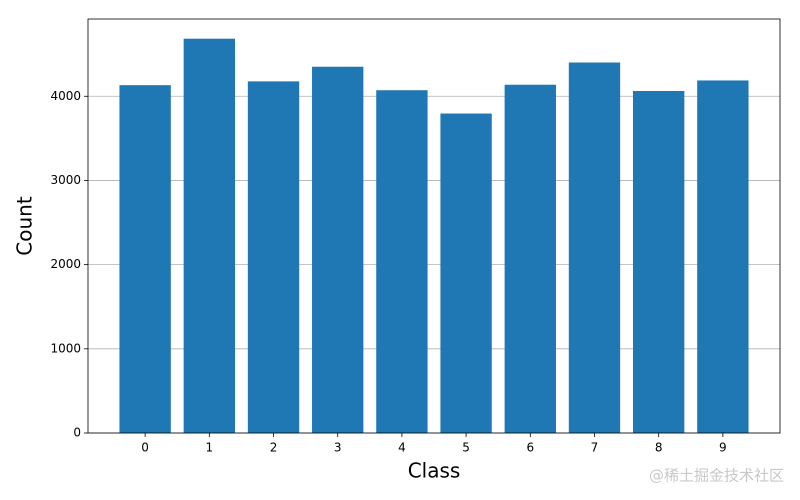 This screenshot has height=500, width=800. I want to click on x-axis-label: Class, so click(434, 471).